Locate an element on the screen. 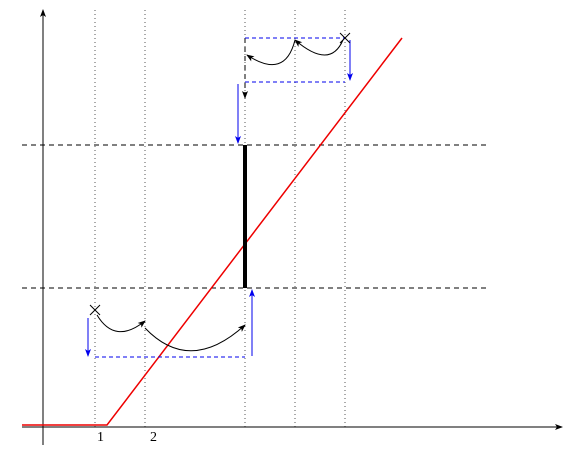  tick-label: 2 is located at coordinates (153, 437).